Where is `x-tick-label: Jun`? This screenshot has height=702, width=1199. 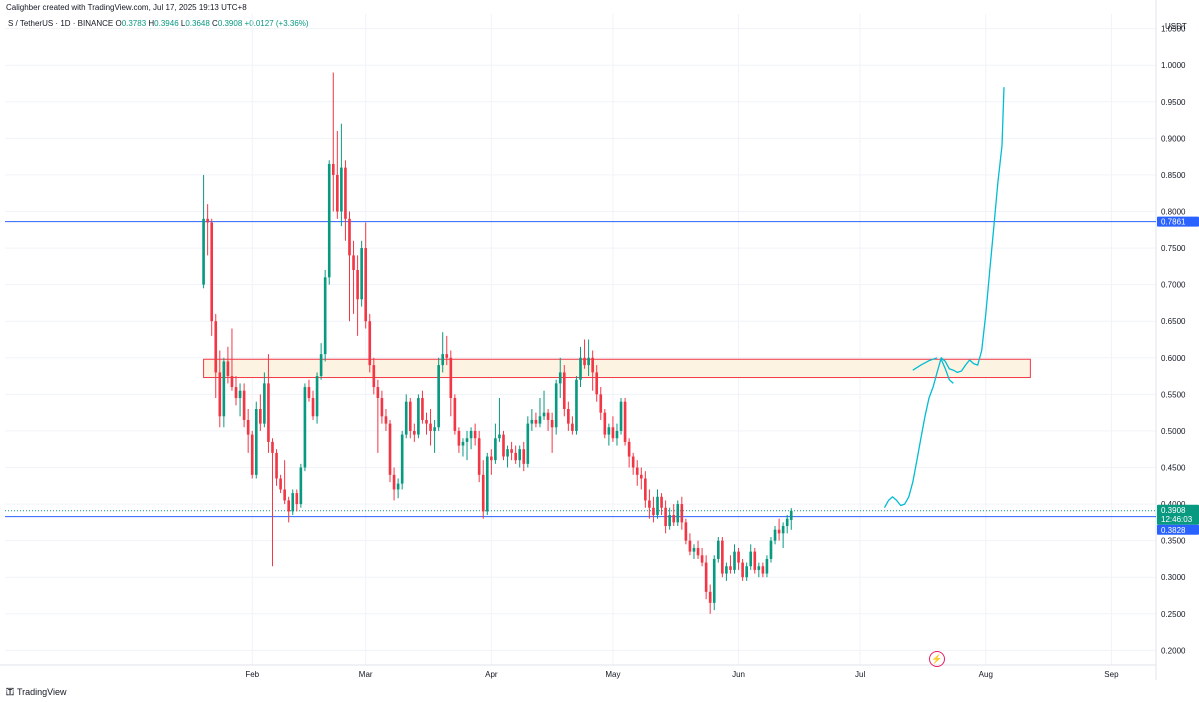
x-tick-label: Jun is located at coordinates (738, 674).